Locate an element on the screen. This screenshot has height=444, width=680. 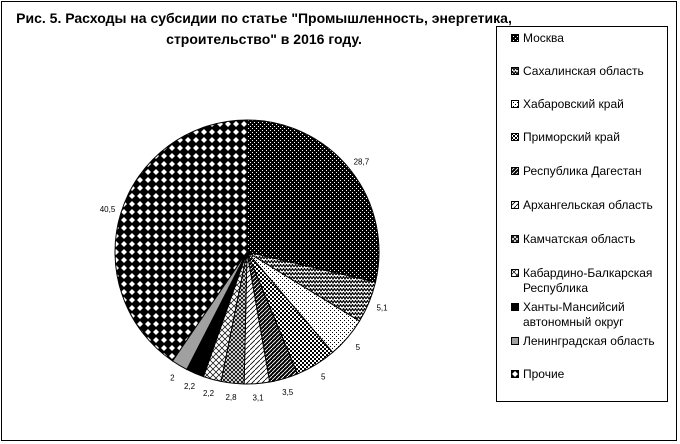
legend-label: Хабаровский край is located at coordinates (573, 104).